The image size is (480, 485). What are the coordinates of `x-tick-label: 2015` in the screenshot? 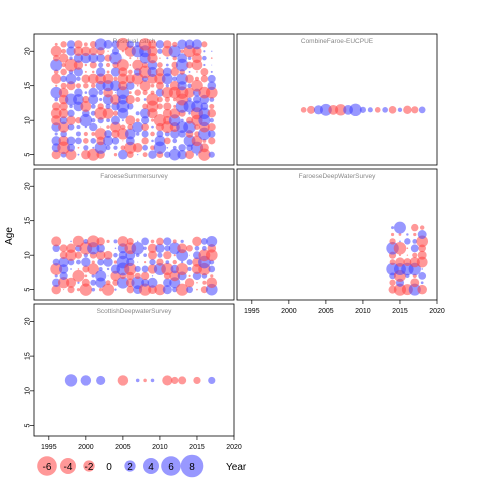 It's located at (197, 447).